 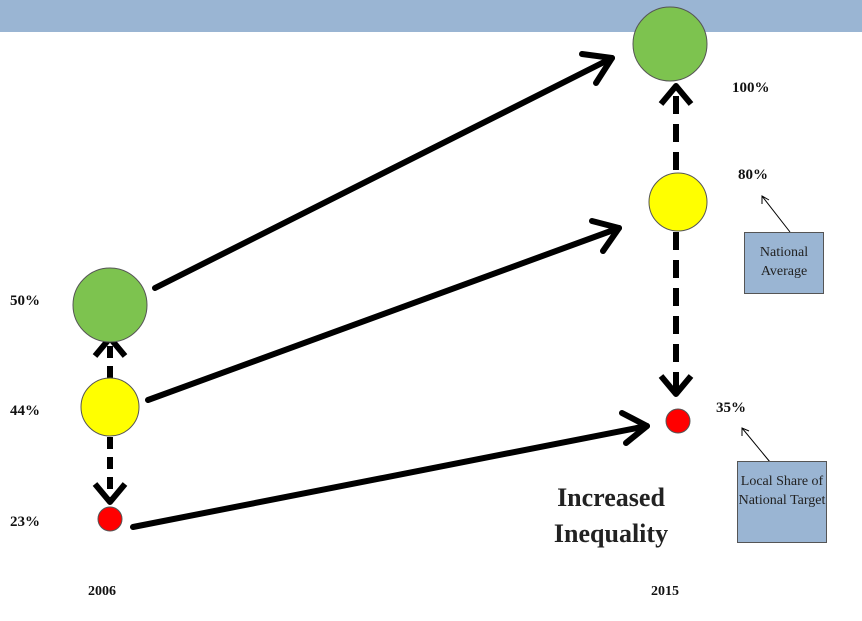 What do you see at coordinates (665, 591) in the screenshot?
I see `year-end: 2015` at bounding box center [665, 591].